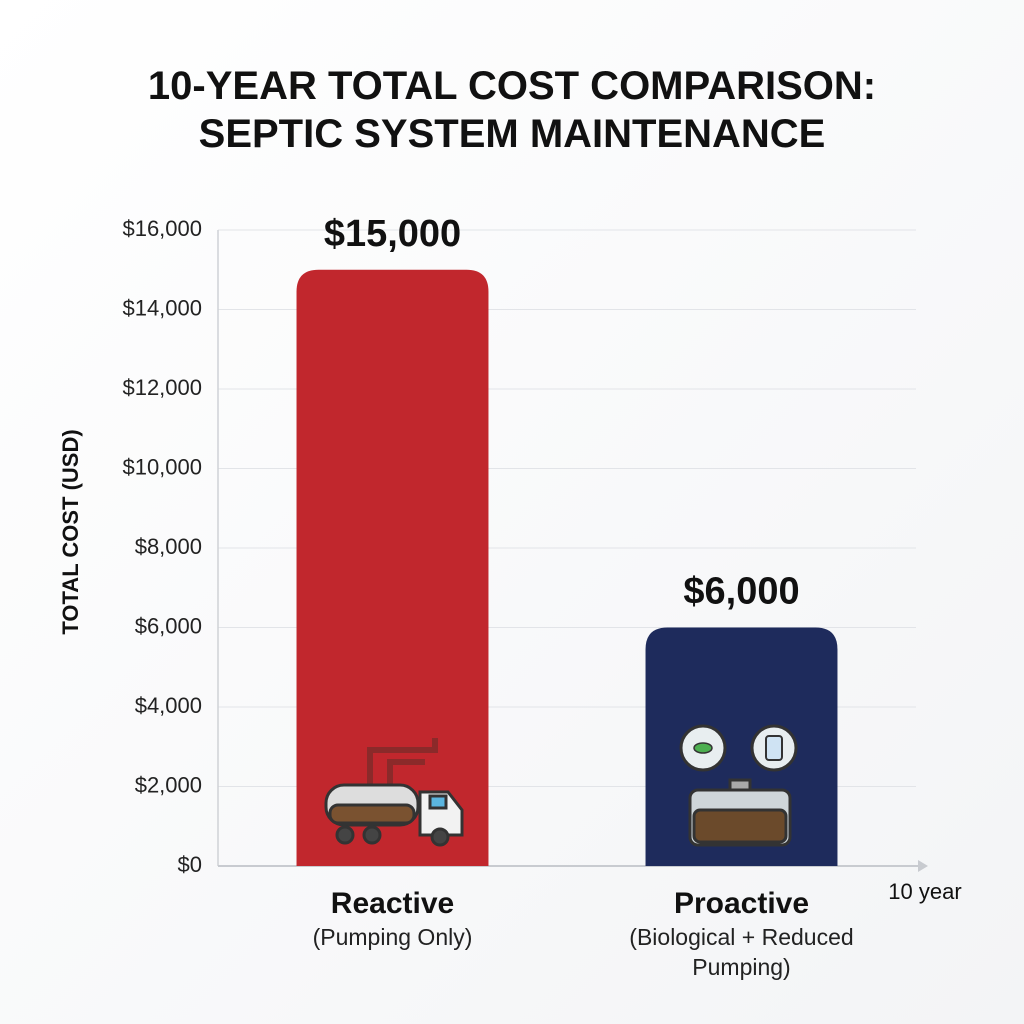 The height and width of the screenshot is (1024, 1024). What do you see at coordinates (168, 546) in the screenshot?
I see `y-tick-label: $8,000` at bounding box center [168, 546].